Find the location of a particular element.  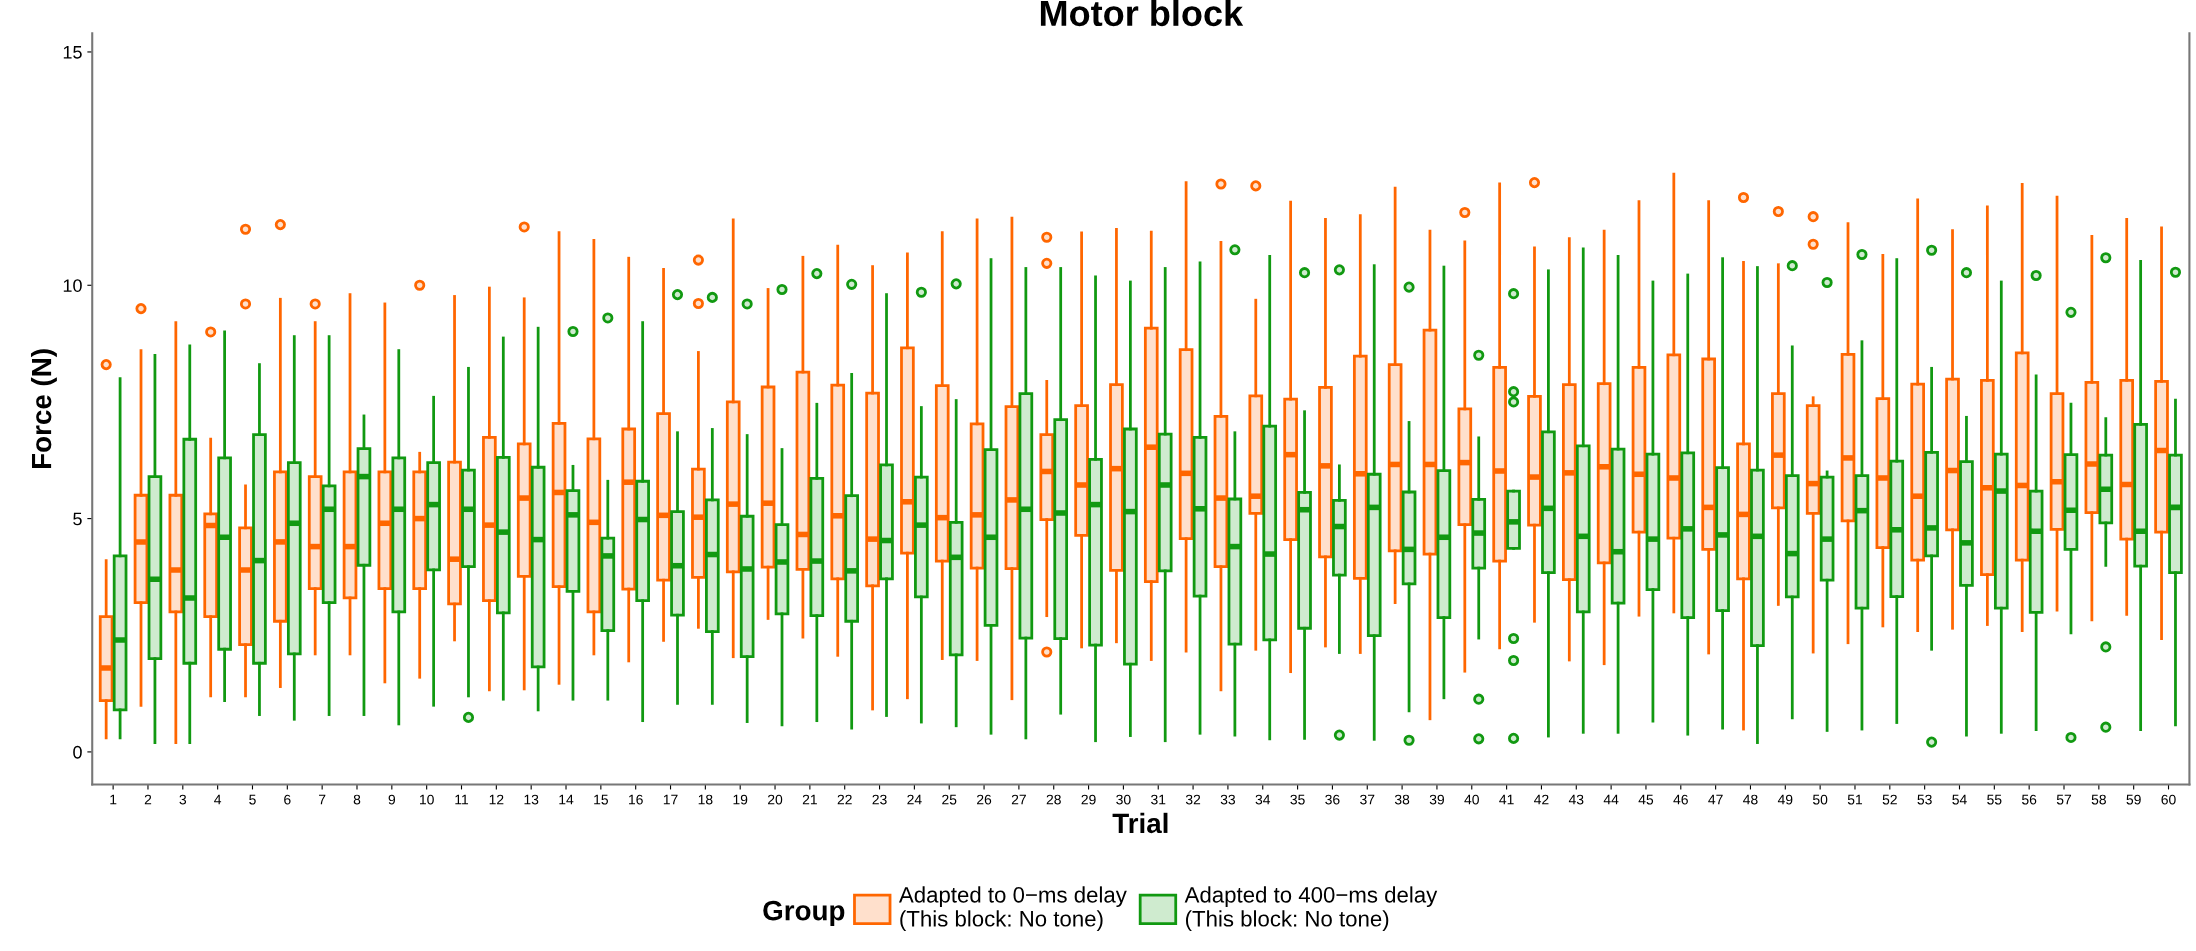

x-tick-label: 45 is located at coordinates (1646, 799).